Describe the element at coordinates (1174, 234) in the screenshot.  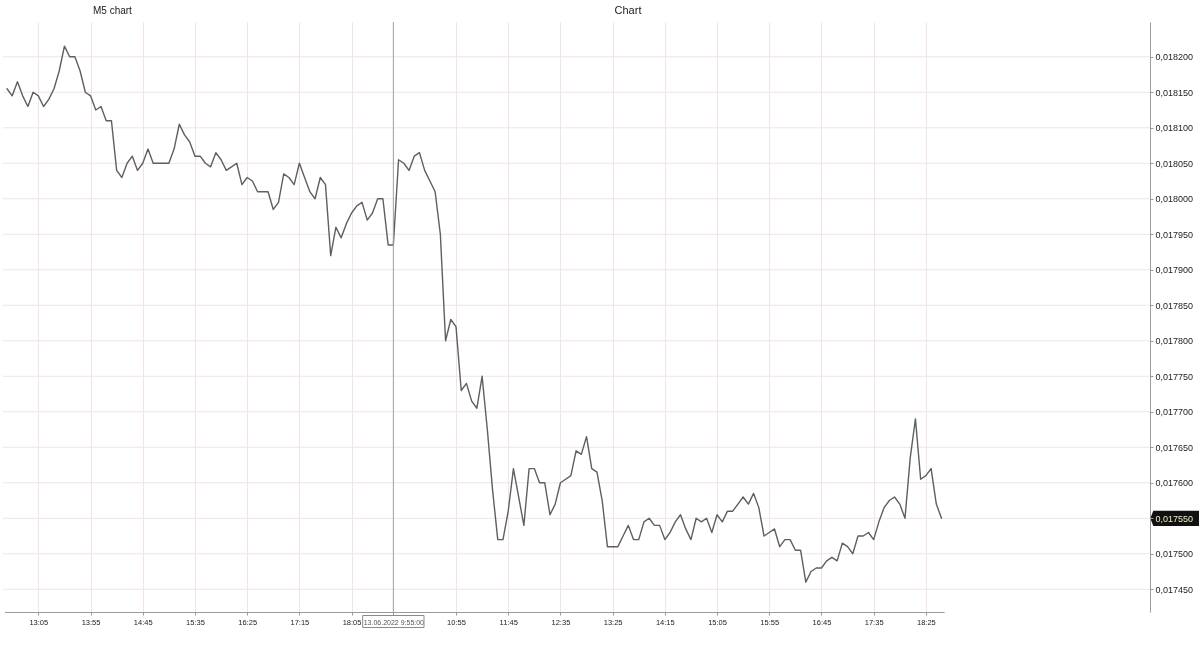
I see `y-tick-label: 0,017950` at that location.